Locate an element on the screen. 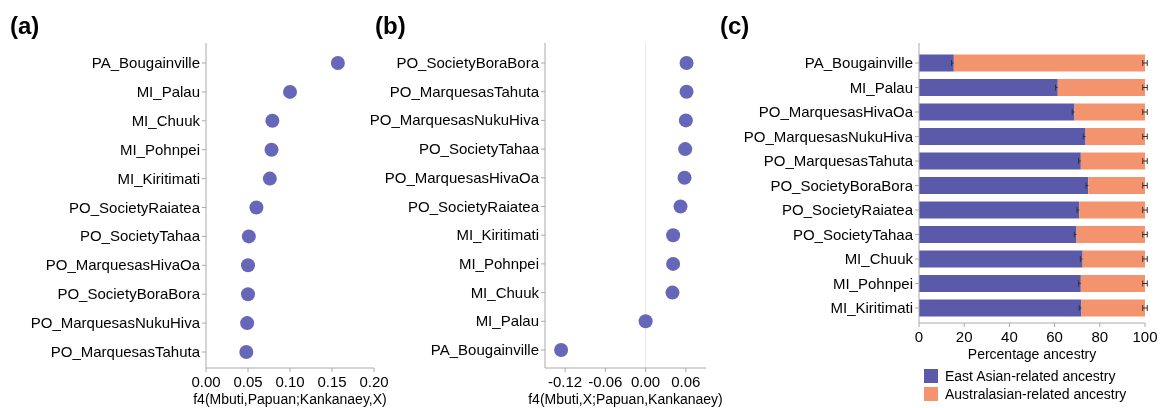 The height and width of the screenshot is (408, 1160). x-tick-label: 0.06 is located at coordinates (686, 381).